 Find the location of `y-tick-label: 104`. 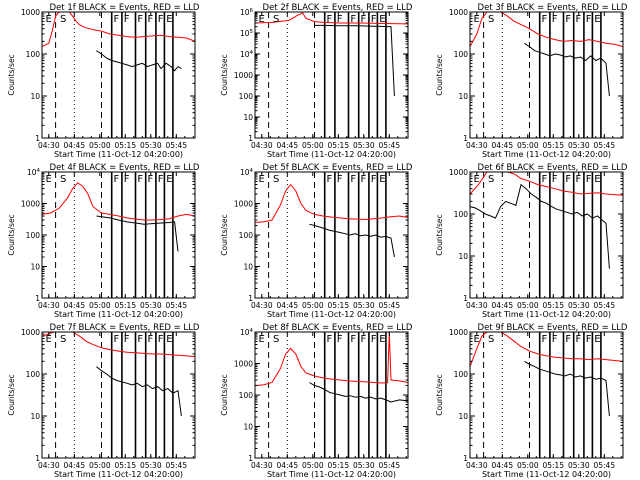

y-tick-label: 104 is located at coordinates (34, 172).